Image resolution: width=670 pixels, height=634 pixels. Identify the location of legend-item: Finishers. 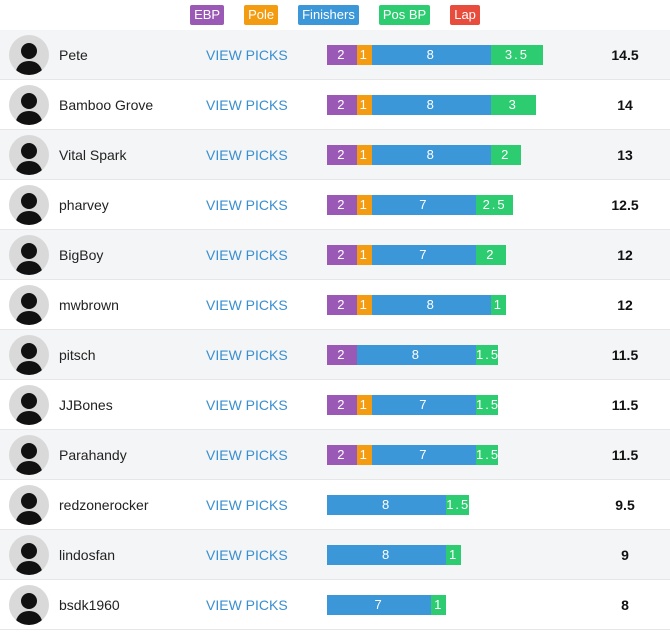
(328, 15).